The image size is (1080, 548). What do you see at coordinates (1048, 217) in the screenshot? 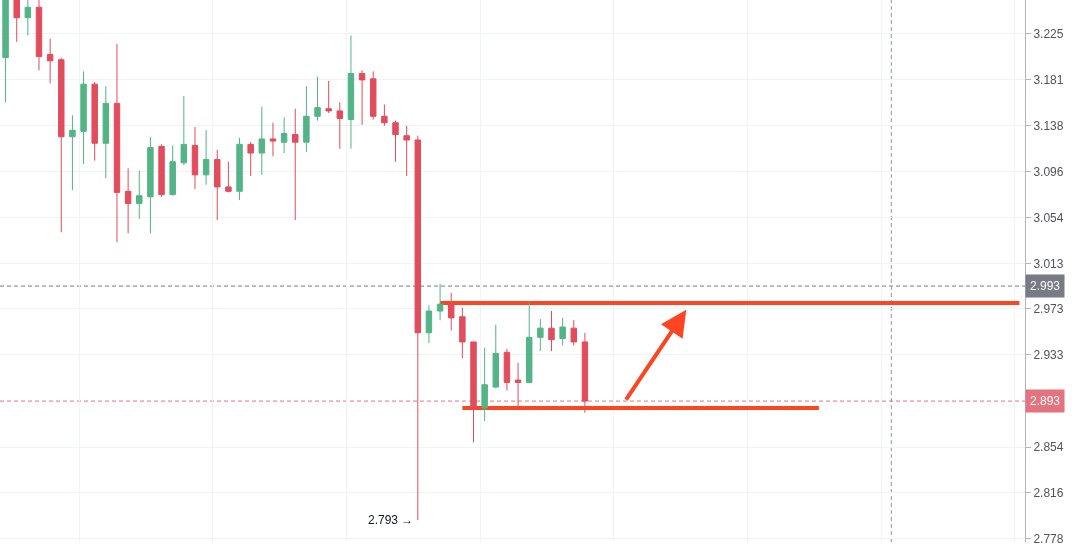
I see `y-tick-label: 3.054` at bounding box center [1048, 217].